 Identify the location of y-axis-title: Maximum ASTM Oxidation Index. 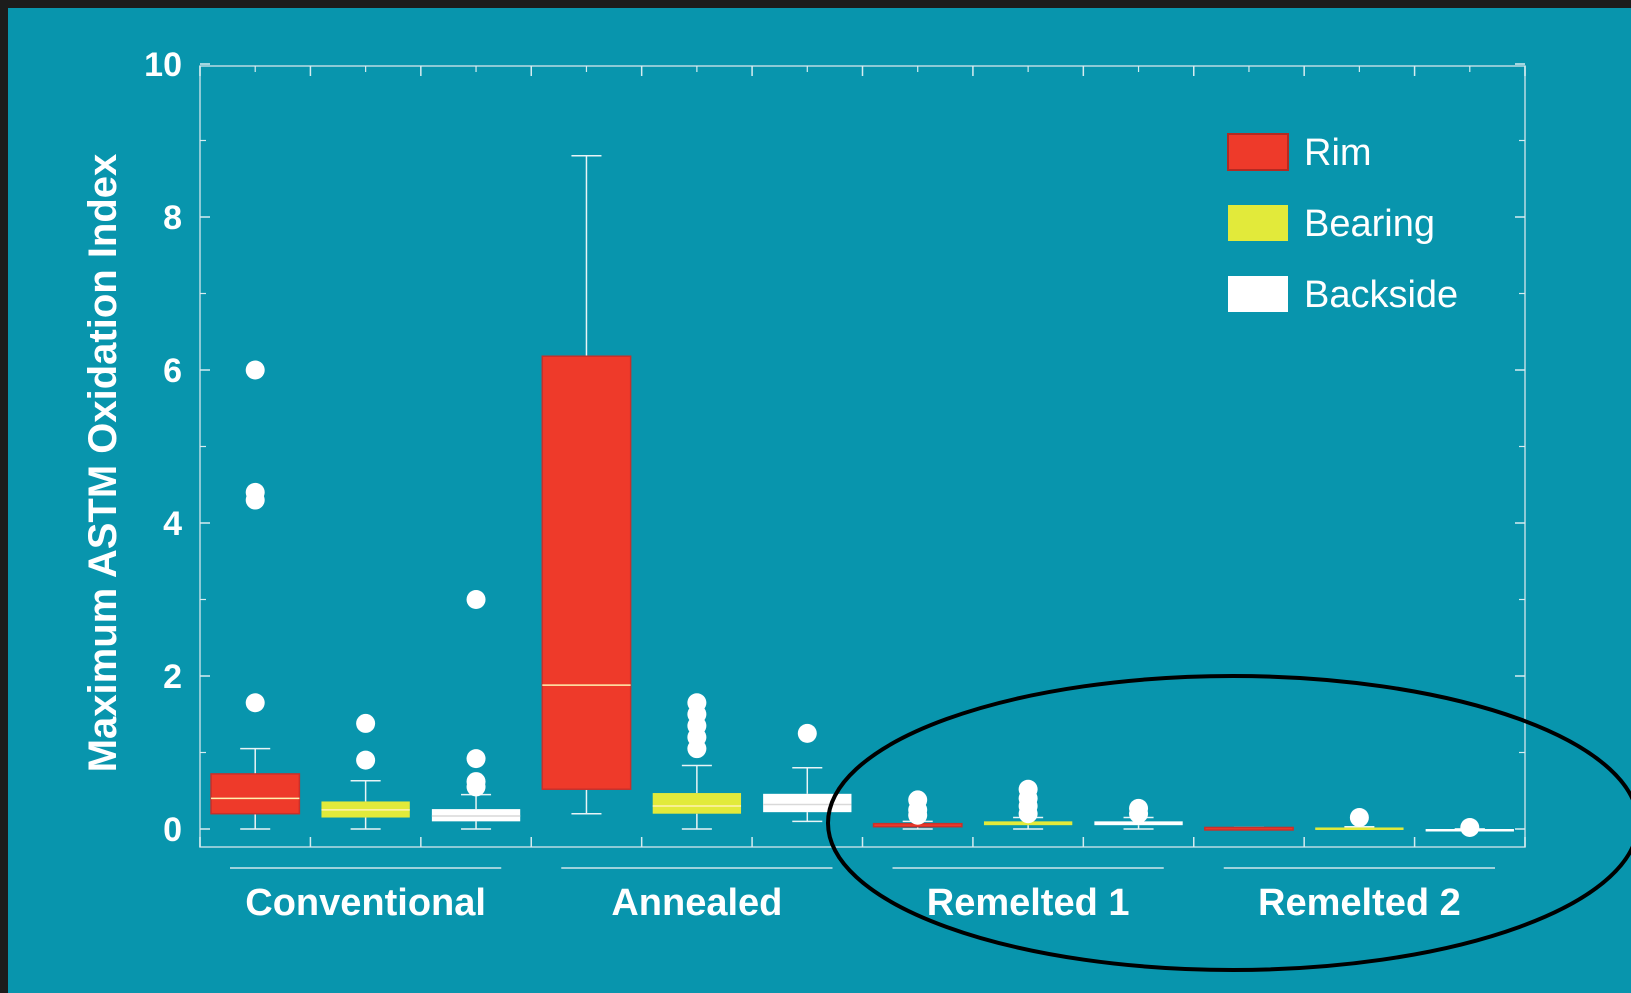
(103, 463).